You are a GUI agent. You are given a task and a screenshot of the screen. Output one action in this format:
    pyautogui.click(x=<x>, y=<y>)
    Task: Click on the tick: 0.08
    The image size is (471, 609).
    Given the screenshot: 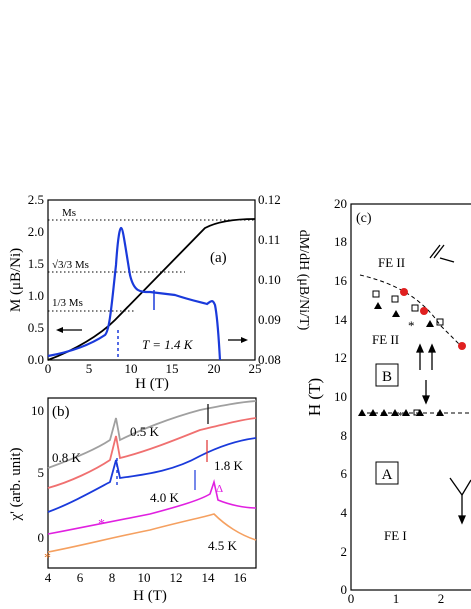 What is the action you would take?
    pyautogui.click(x=269, y=359)
    